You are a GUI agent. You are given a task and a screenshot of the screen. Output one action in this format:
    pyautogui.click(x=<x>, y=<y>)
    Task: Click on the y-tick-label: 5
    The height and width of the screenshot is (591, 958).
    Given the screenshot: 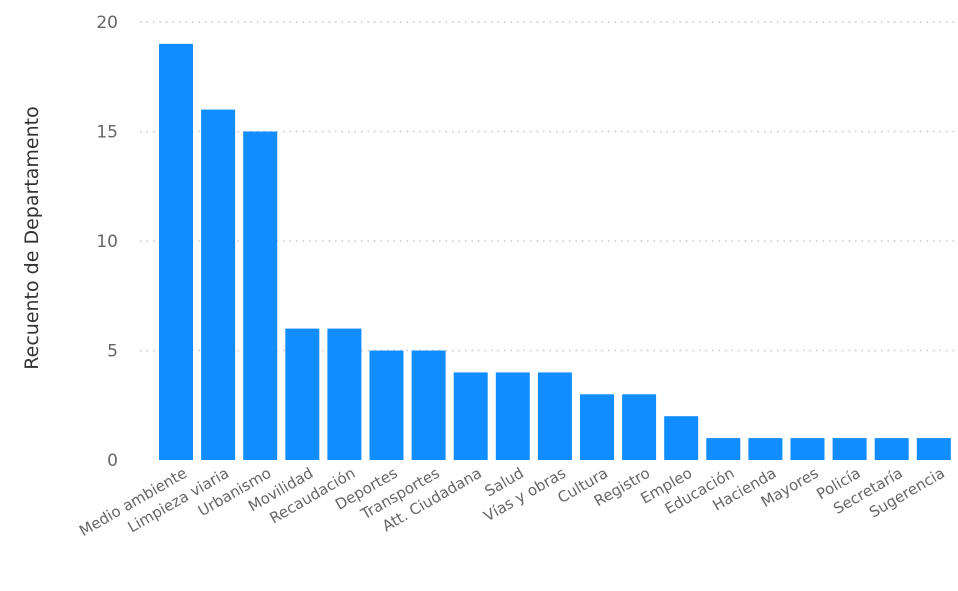 What is the action you would take?
    pyautogui.click(x=112, y=352)
    